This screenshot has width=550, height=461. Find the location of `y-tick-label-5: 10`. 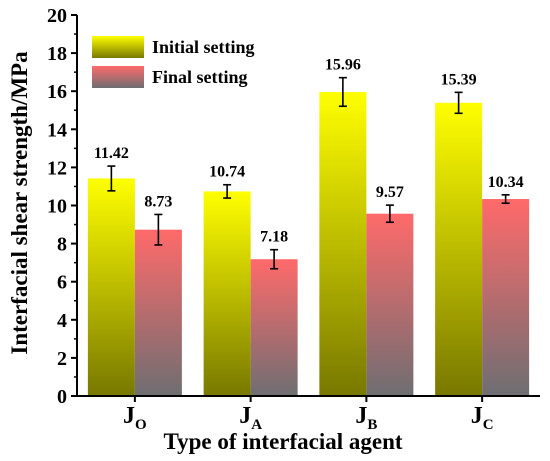

y-tick-label-5: 10 is located at coordinates (57, 207).